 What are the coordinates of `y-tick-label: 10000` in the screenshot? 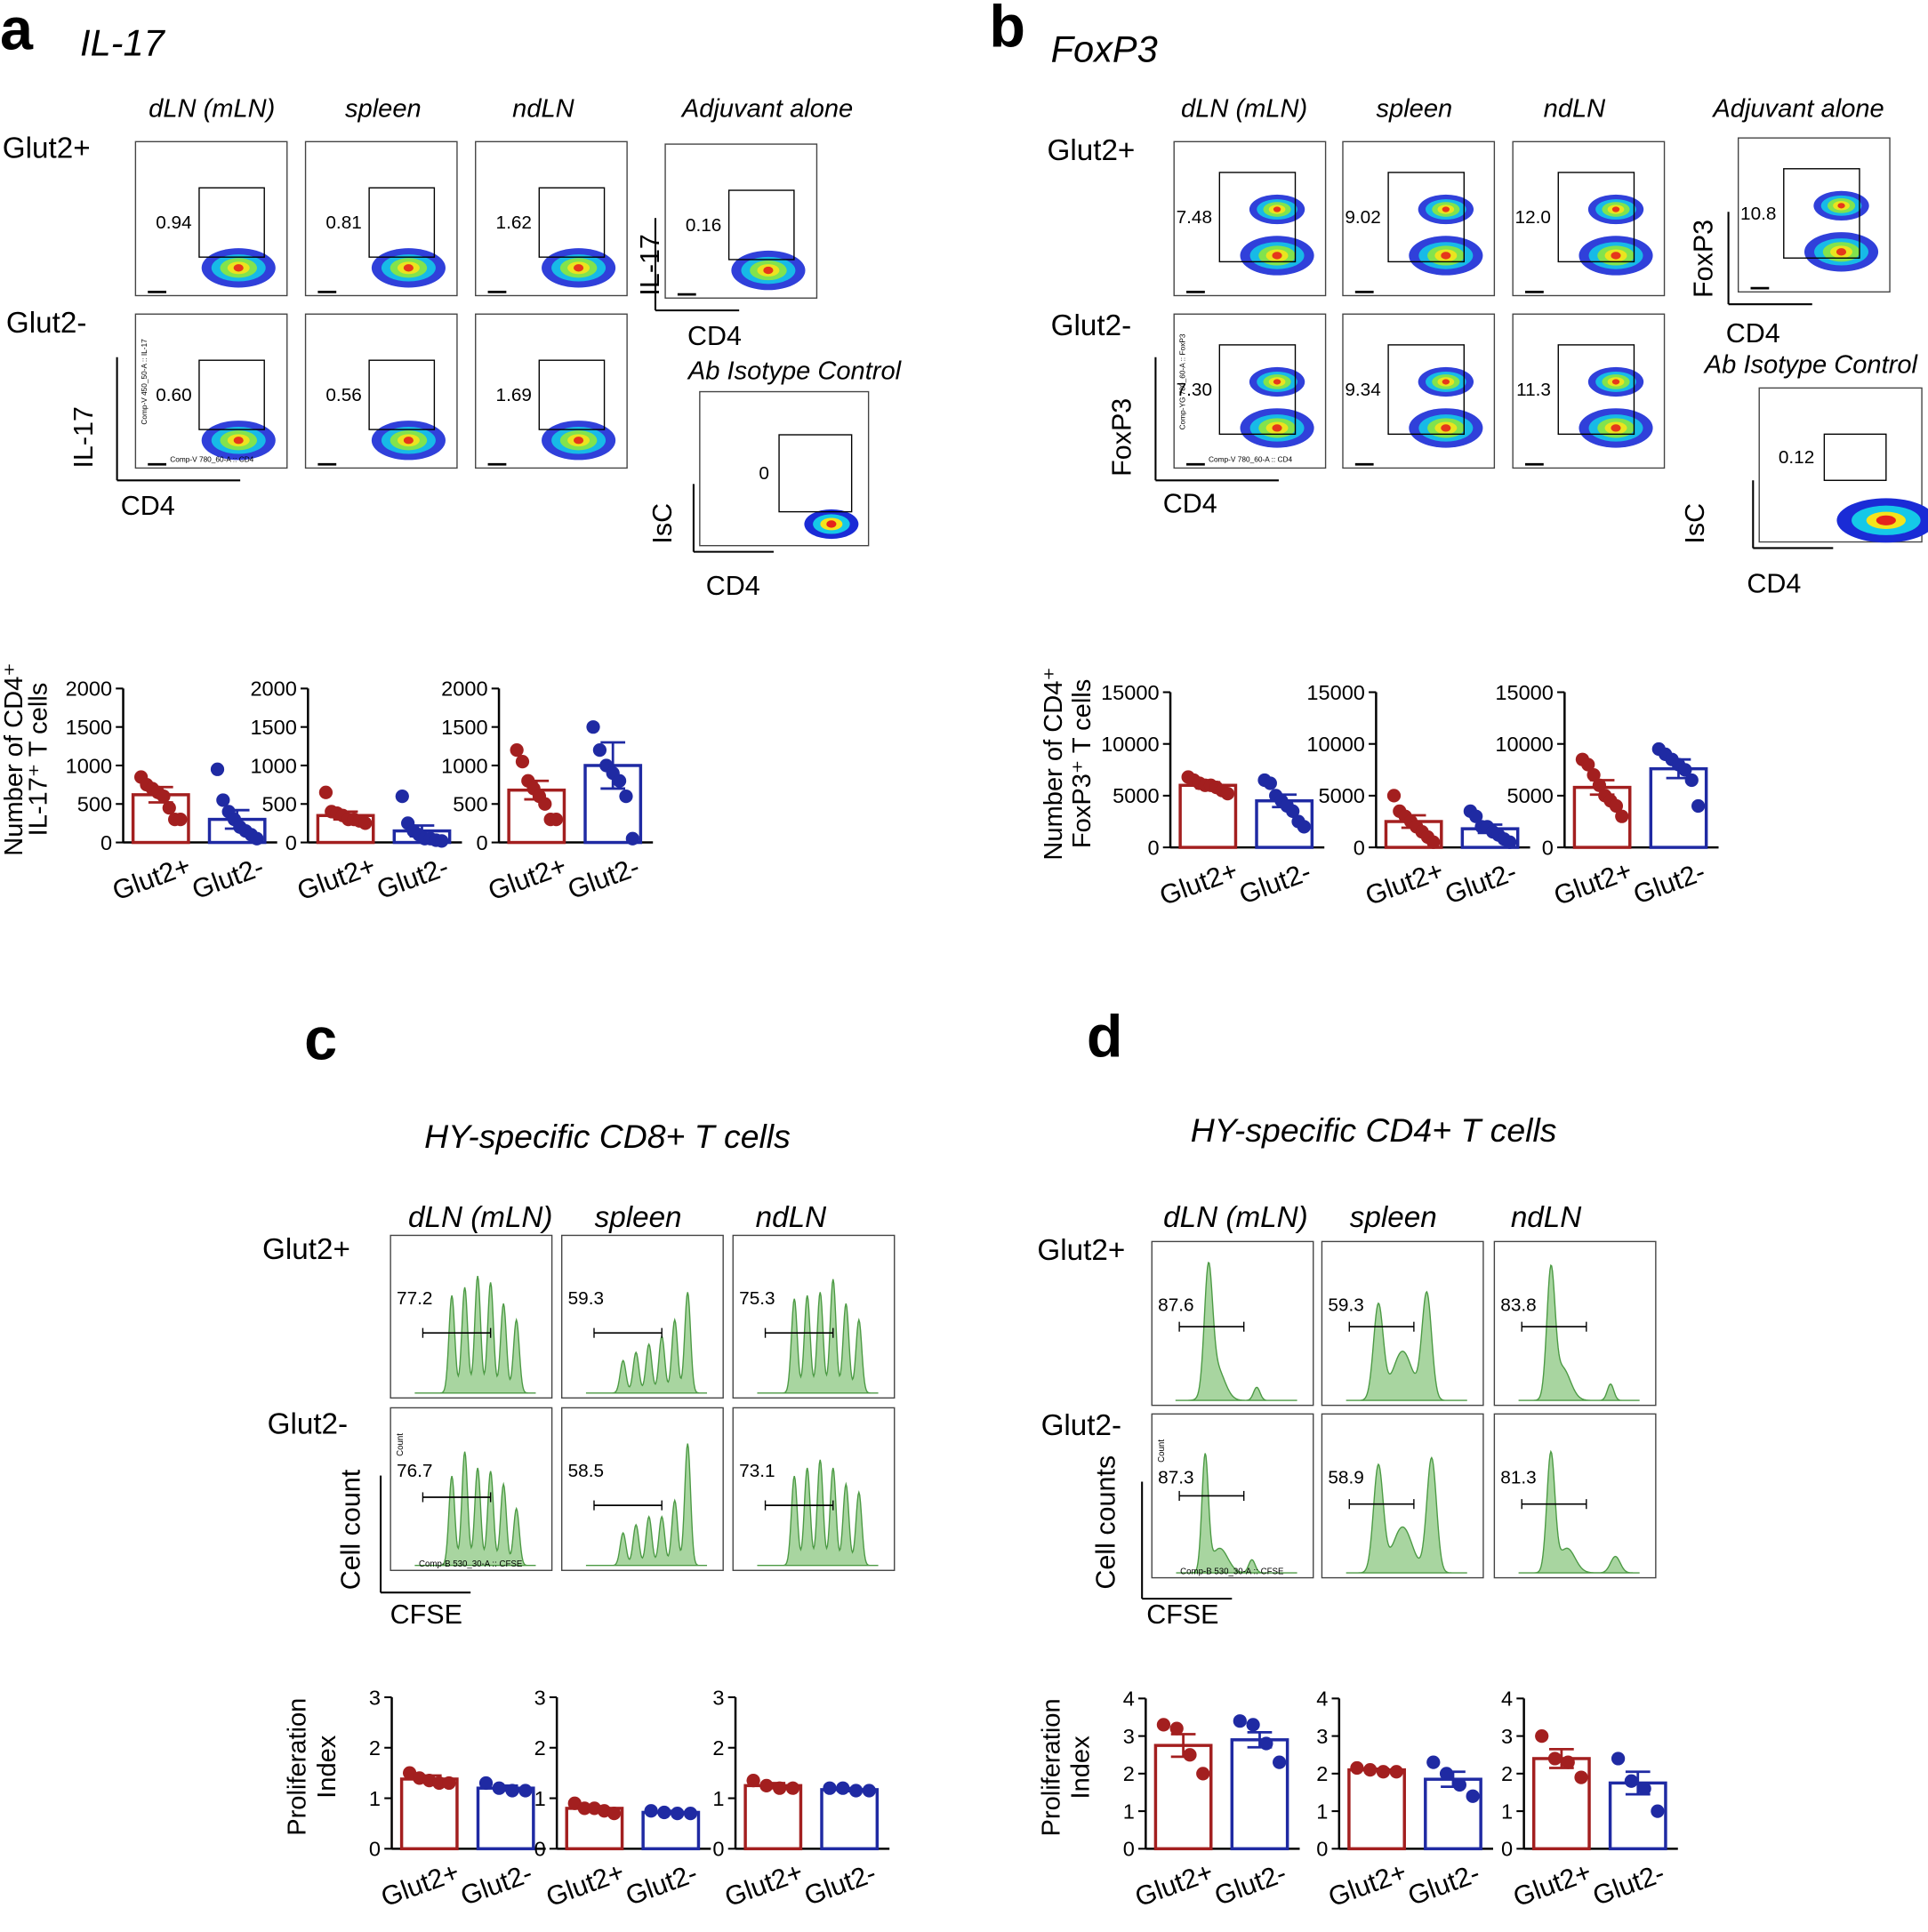 It's located at (1335, 745).